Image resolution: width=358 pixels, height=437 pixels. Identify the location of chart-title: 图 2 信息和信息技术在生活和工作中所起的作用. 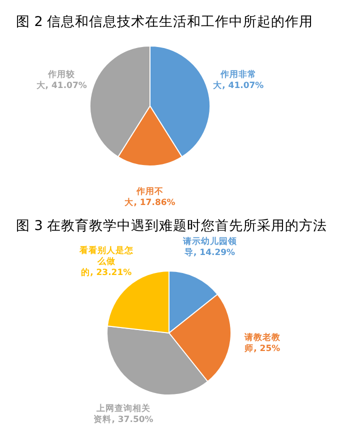
(165, 22).